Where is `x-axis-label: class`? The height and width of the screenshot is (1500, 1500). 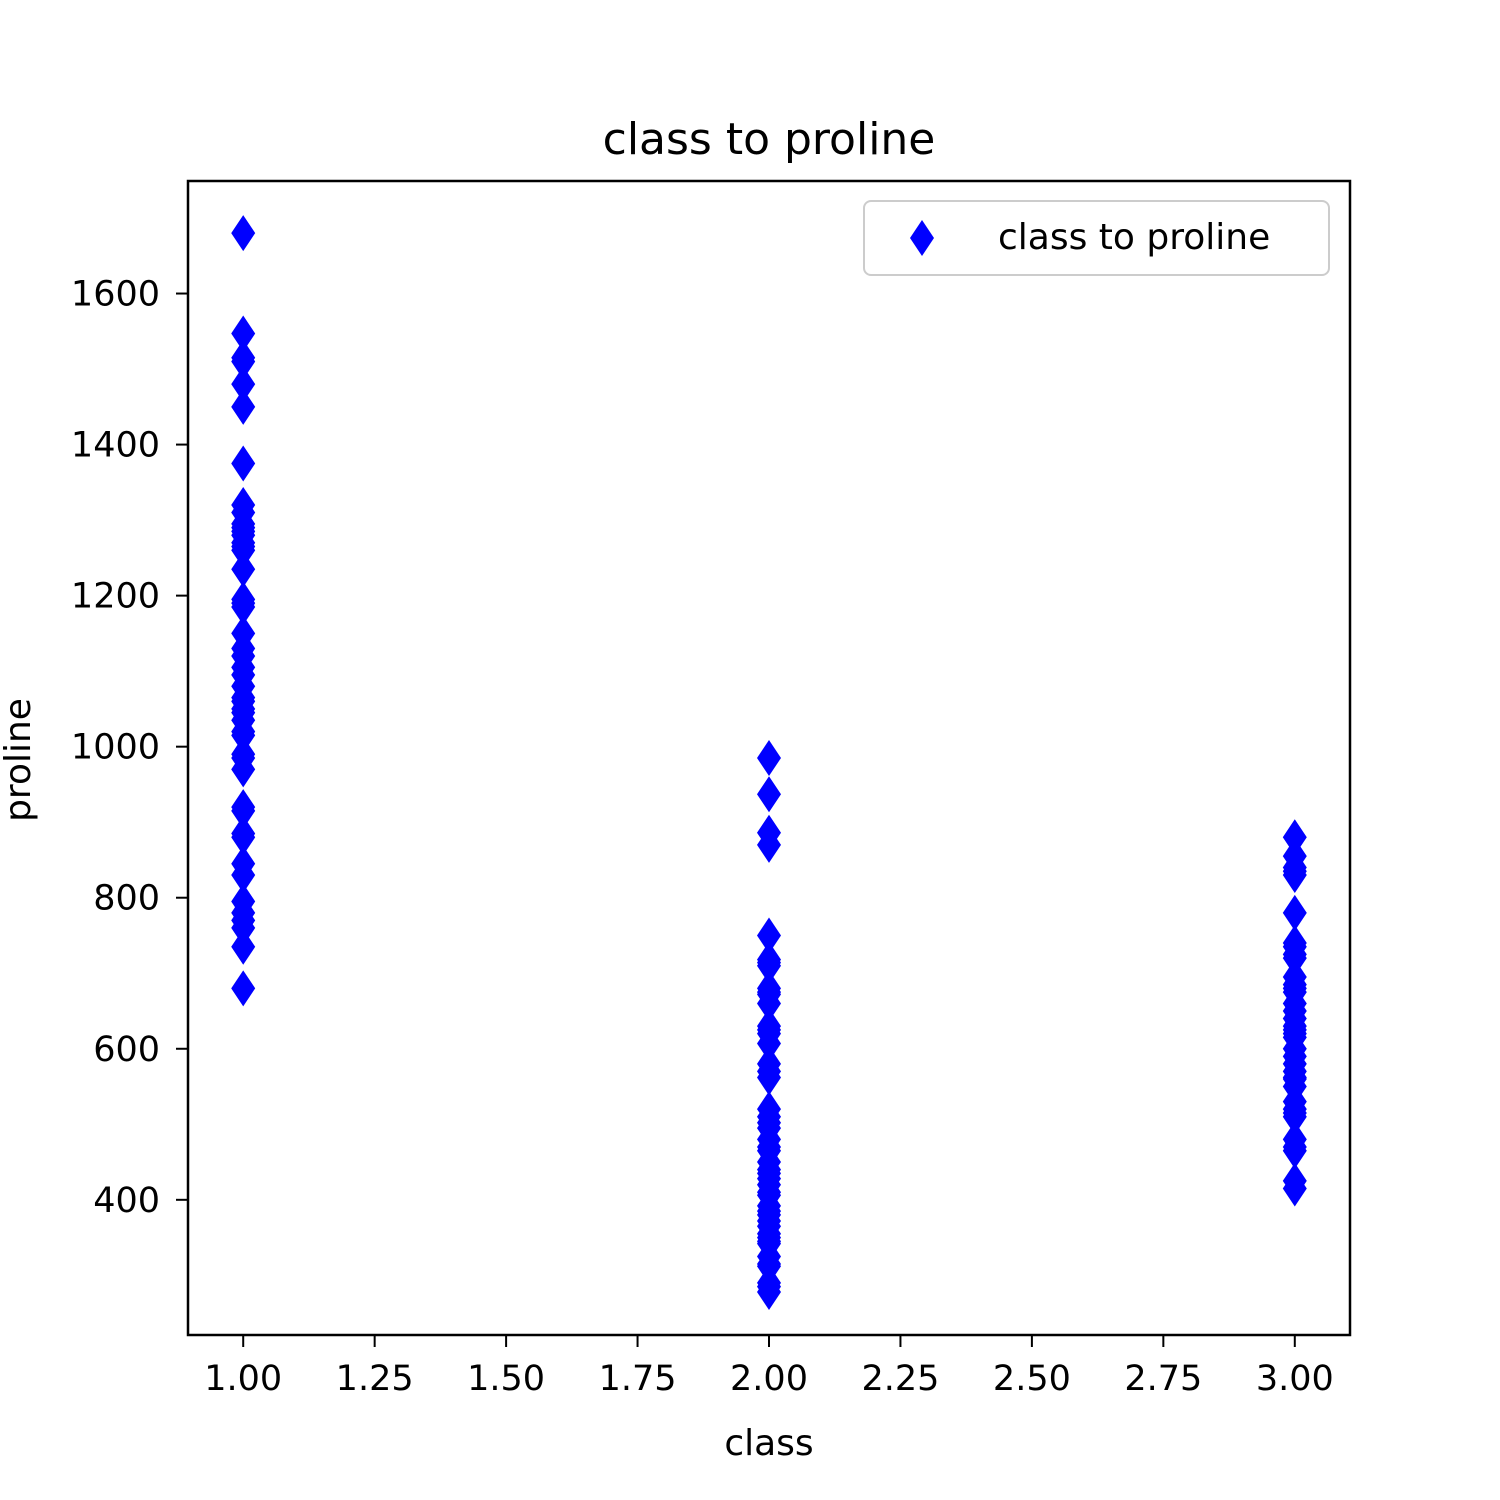 x-axis-label: class is located at coordinates (768, 1443).